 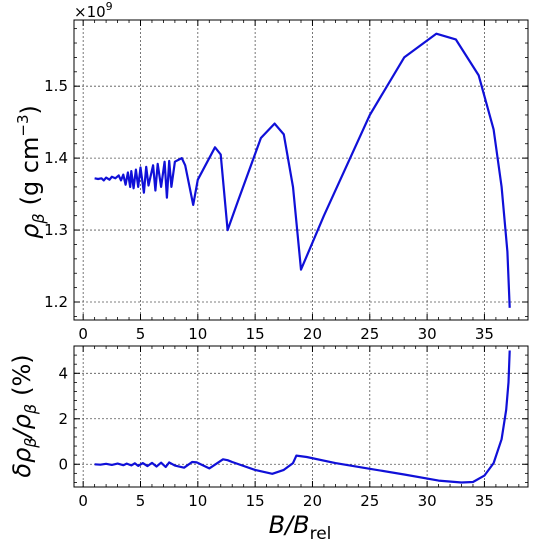 I want to click on y-tick-label: 1.4, so click(x=56, y=158).